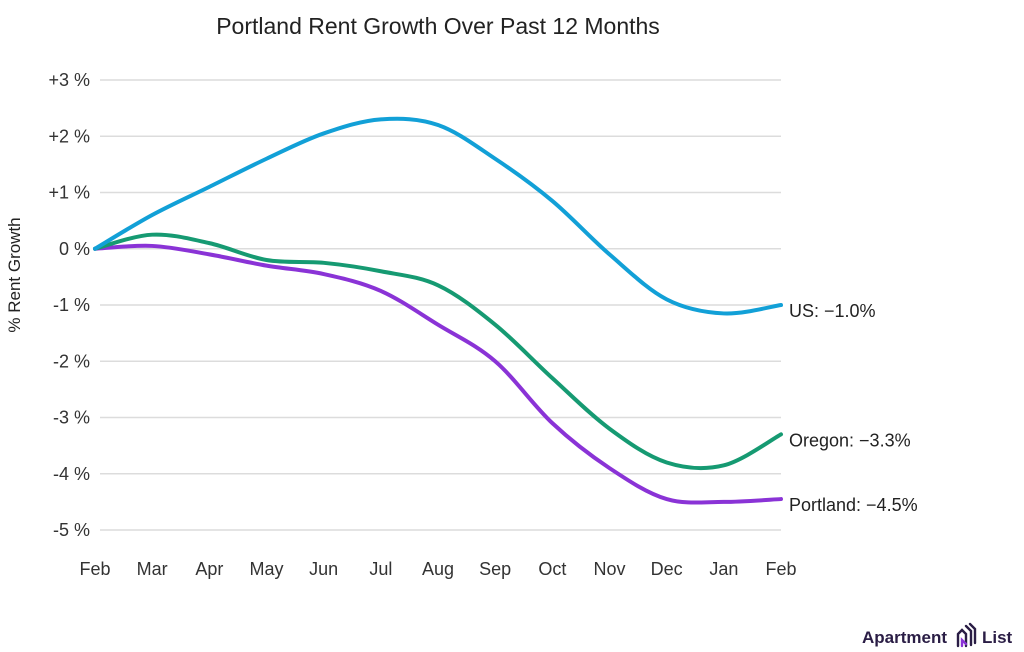 Image resolution: width=1024 pixels, height=652 pixels. I want to click on x-tick-label: May, so click(266, 569).